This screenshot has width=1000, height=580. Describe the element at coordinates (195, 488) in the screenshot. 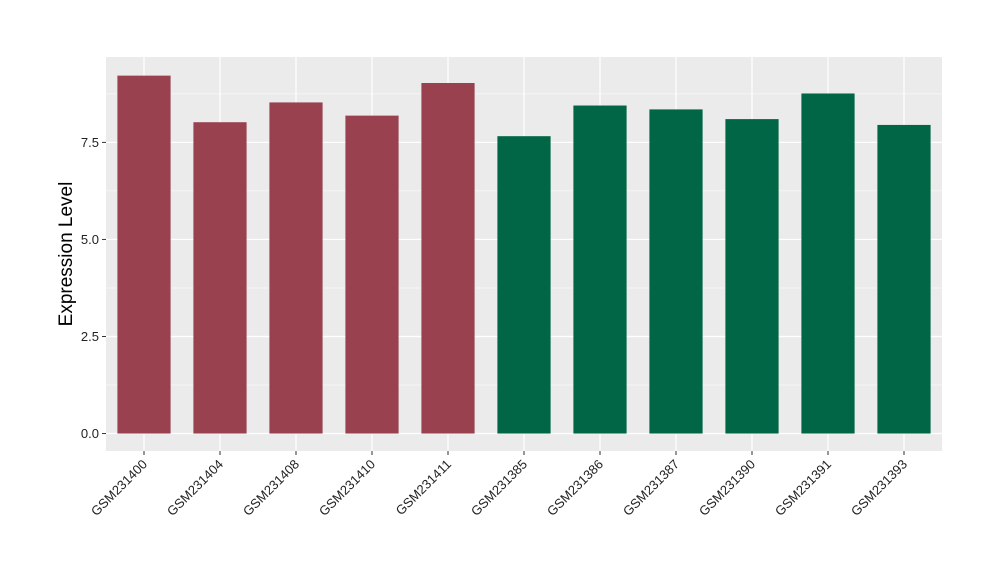

I see `x-tick-label: GSM231404` at that location.